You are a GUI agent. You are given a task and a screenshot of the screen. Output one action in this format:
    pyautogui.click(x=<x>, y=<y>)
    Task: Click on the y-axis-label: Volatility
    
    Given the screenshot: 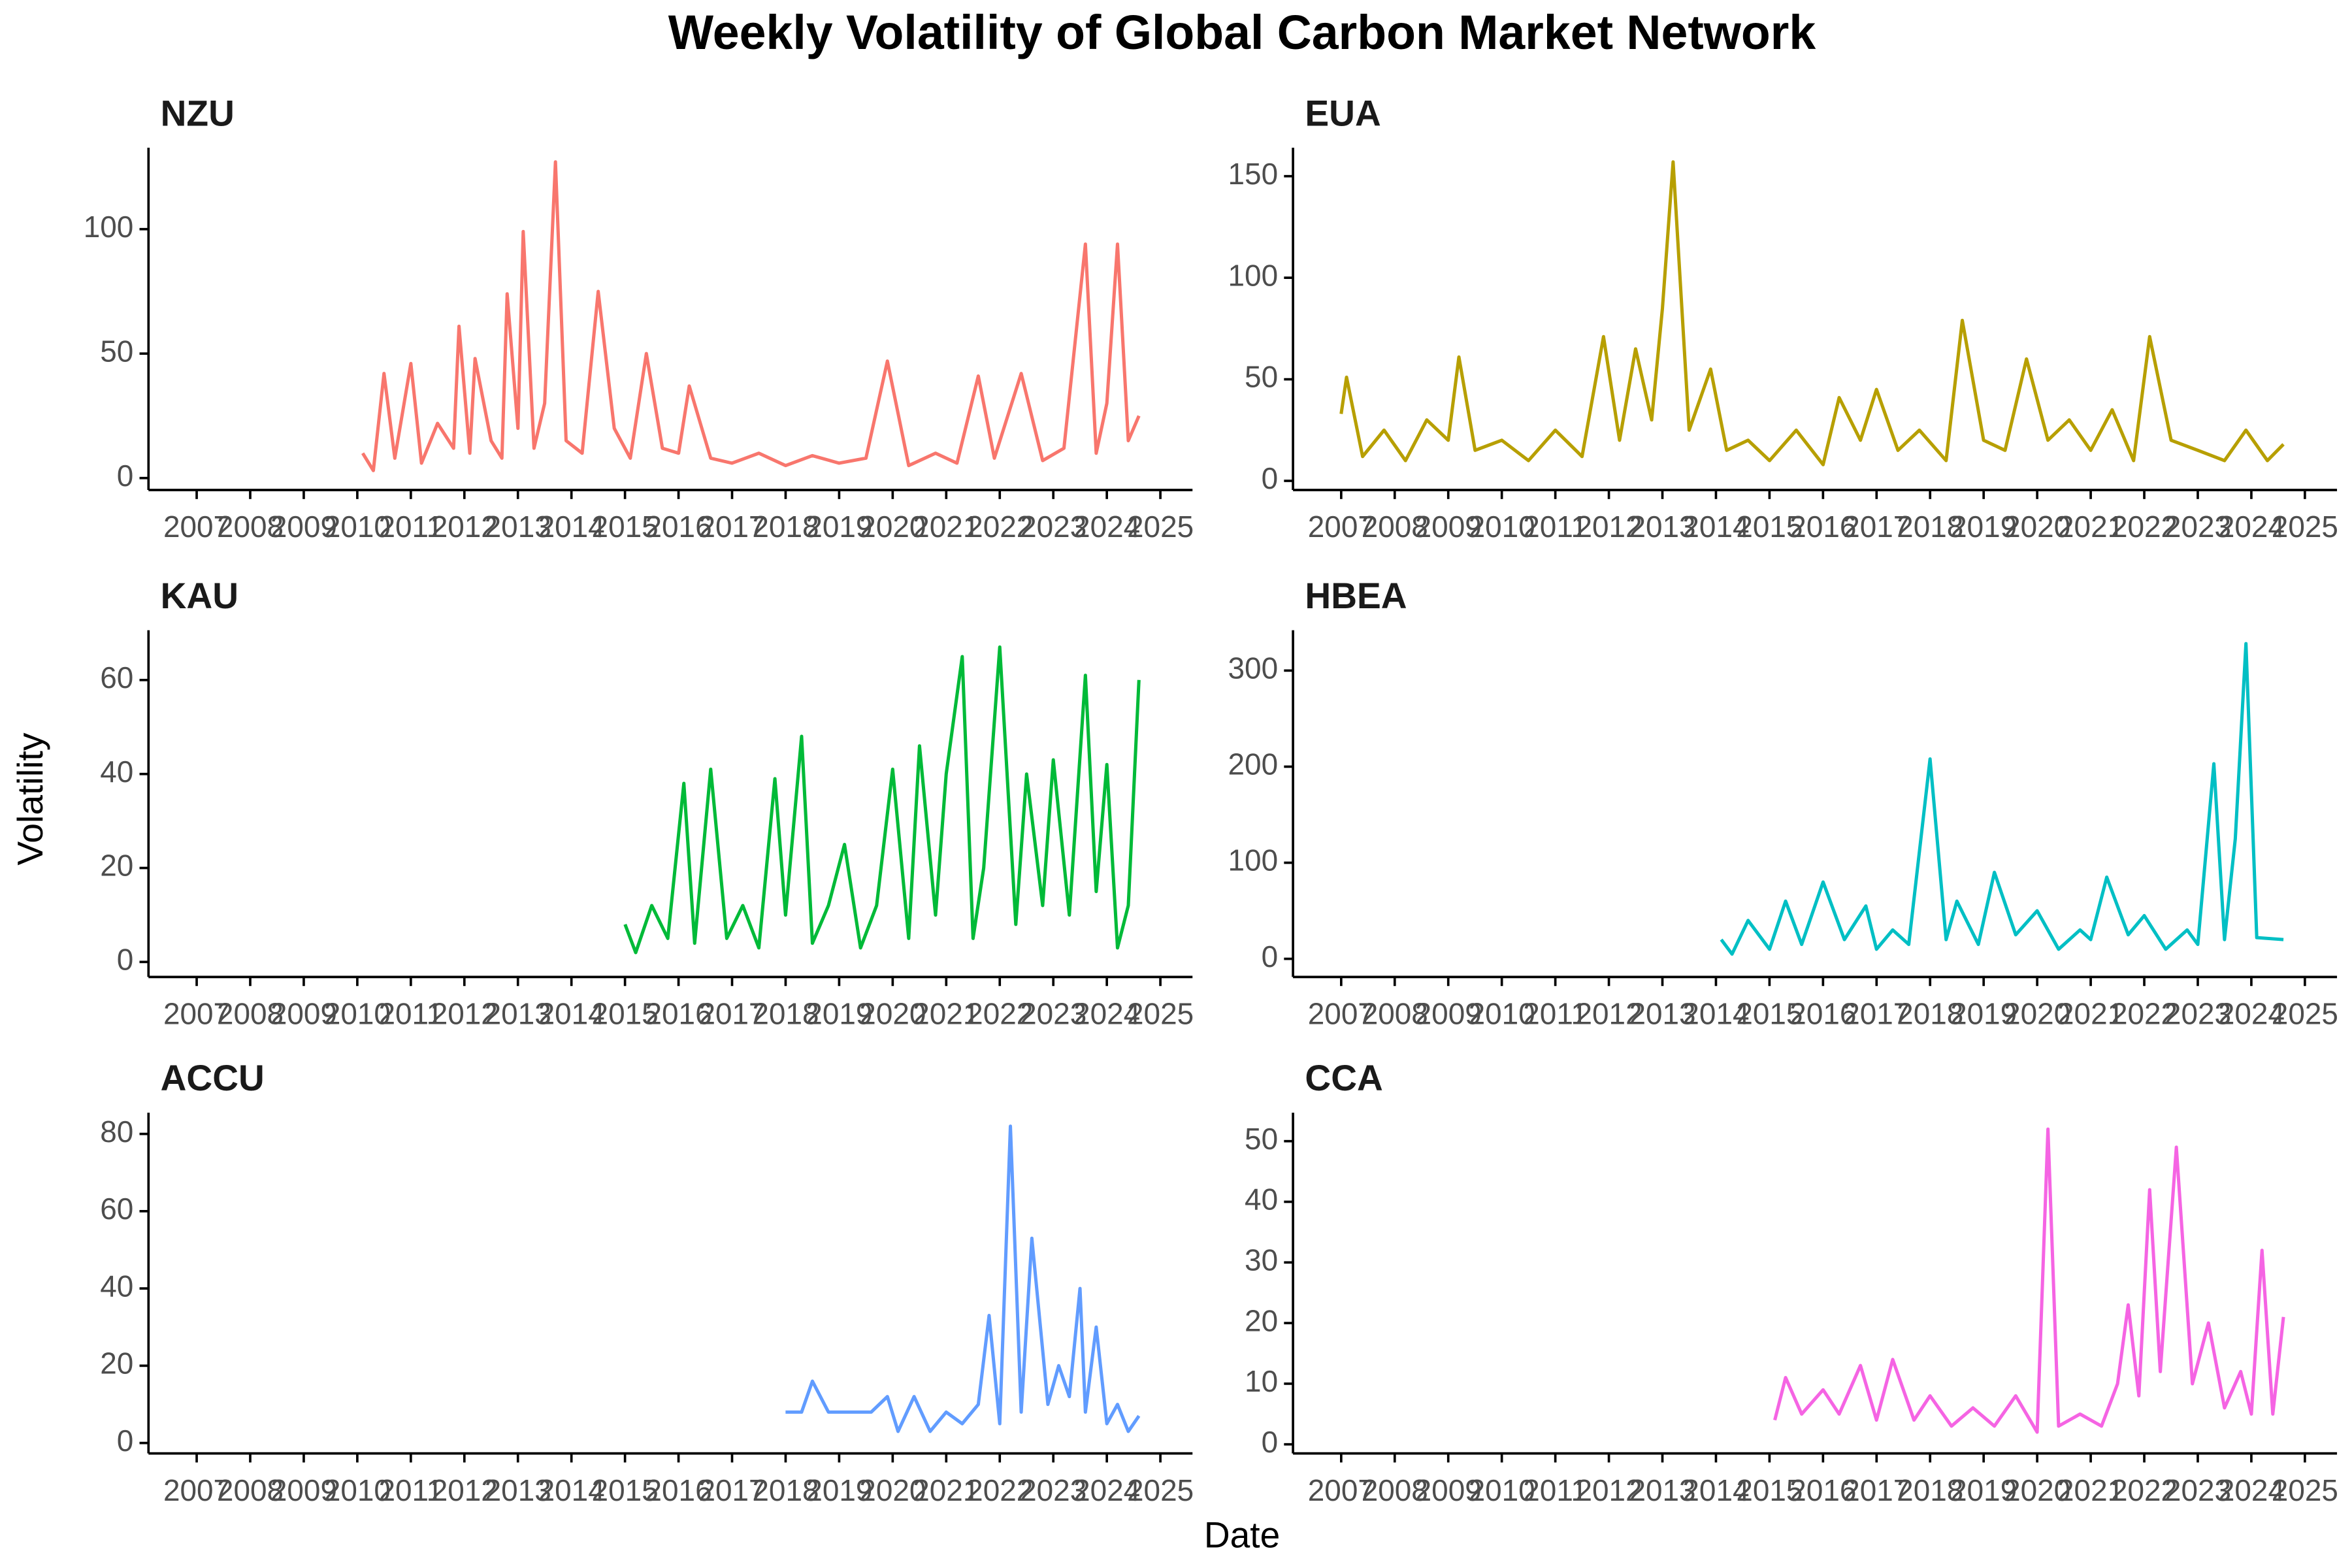 What is the action you would take?
    pyautogui.click(x=30, y=799)
    